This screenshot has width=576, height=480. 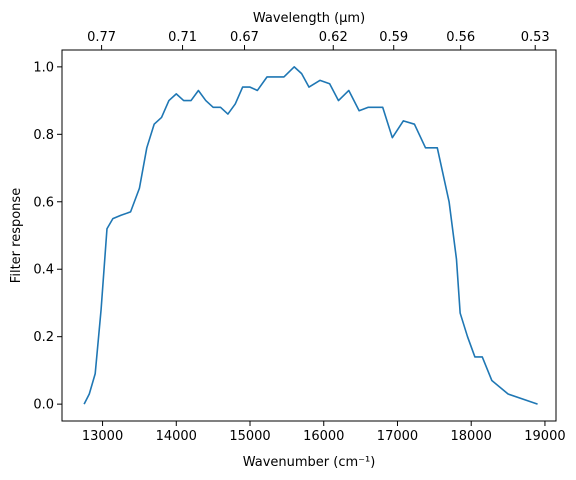 What do you see at coordinates (397, 436) in the screenshot?
I see `x-tick-label: 17000` at bounding box center [397, 436].